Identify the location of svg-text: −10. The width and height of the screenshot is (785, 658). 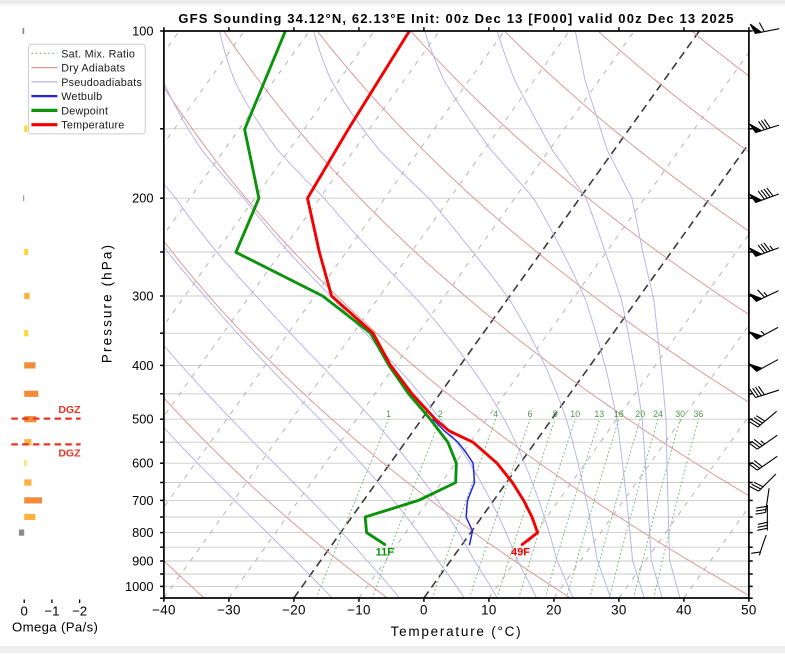
(359, 610).